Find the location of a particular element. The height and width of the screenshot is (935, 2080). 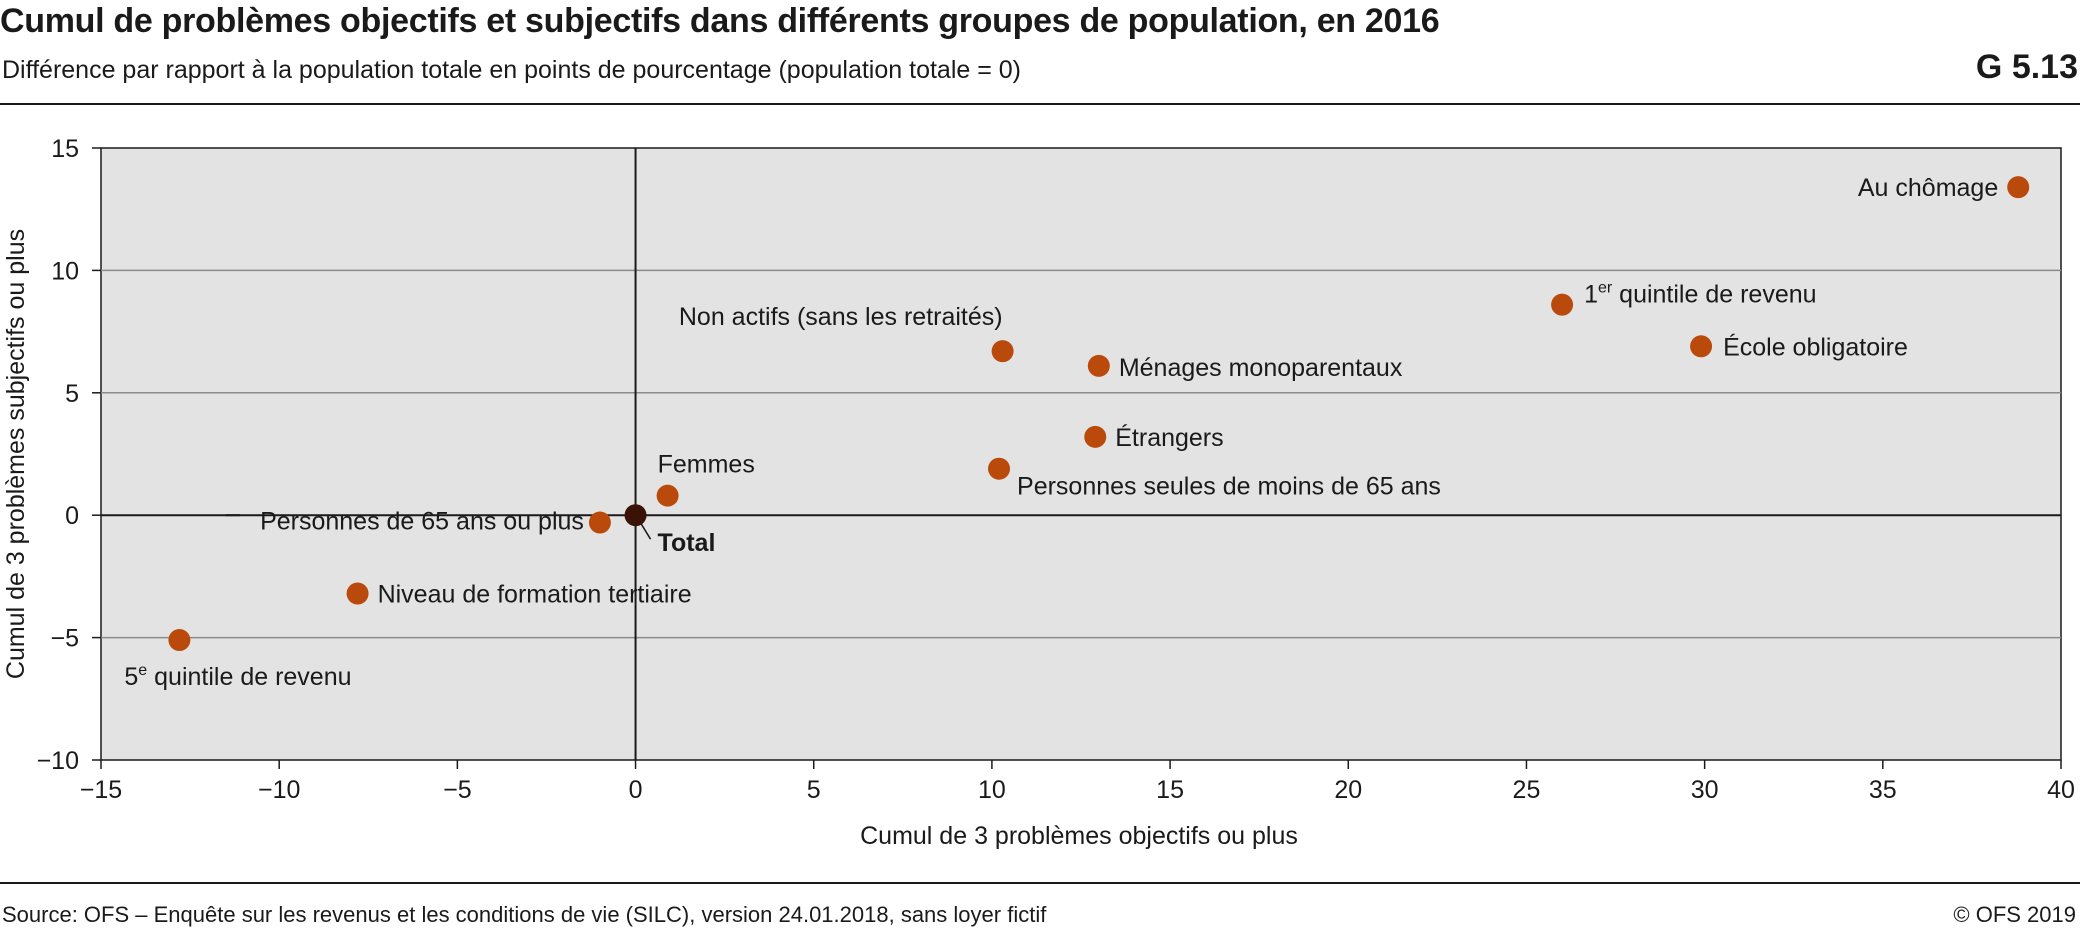

point-label: Personnes seules de moins de 65 ans is located at coordinates (1229, 487).